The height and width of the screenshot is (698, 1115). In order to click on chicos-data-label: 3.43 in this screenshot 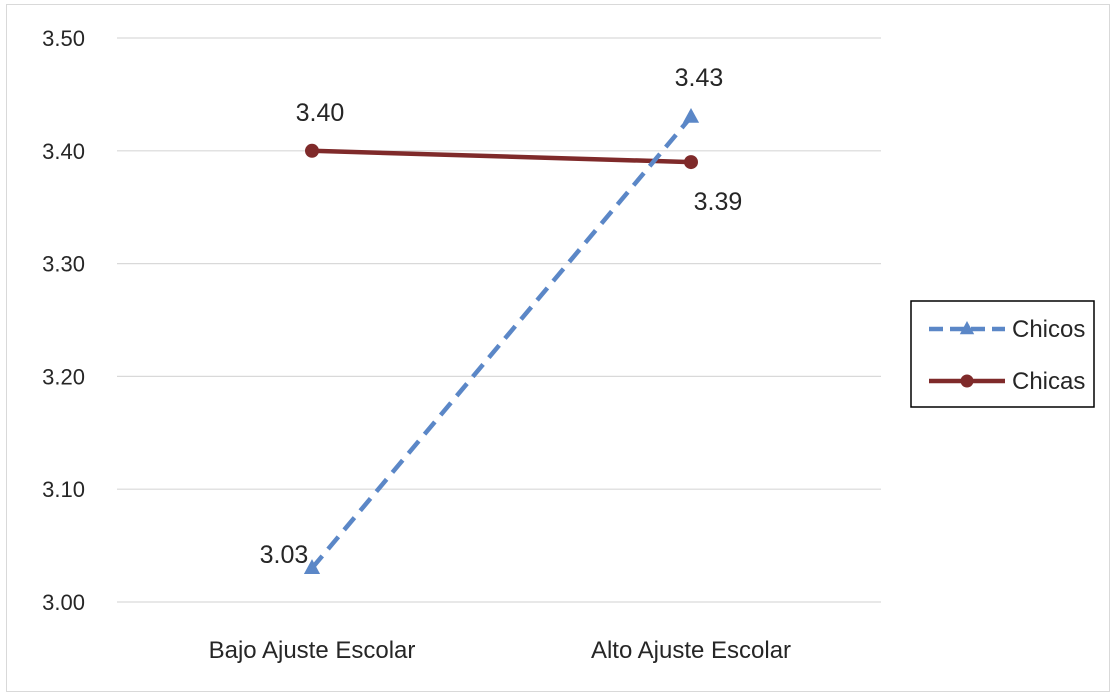, I will do `click(699, 78)`.